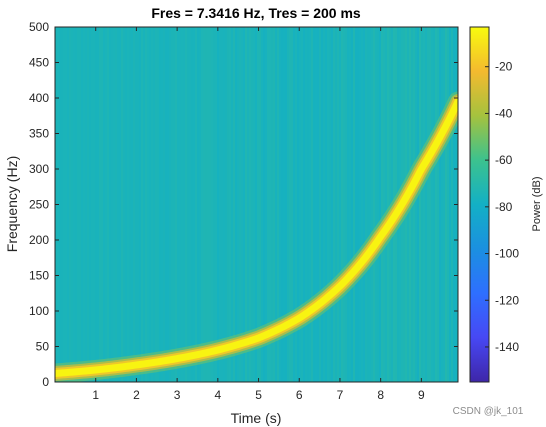 This screenshot has height=427, width=546. What do you see at coordinates (217, 395) in the screenshot?
I see `x-tick-label: 4` at bounding box center [217, 395].